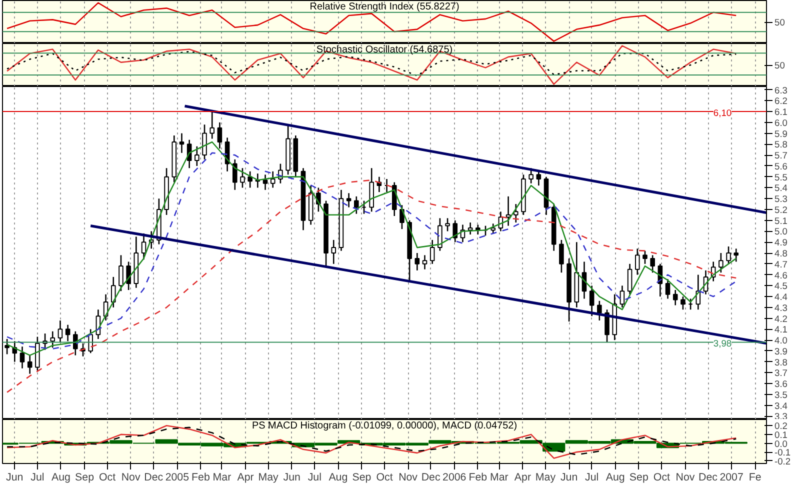  I want to click on x-tick-label: Fe, so click(755, 478).